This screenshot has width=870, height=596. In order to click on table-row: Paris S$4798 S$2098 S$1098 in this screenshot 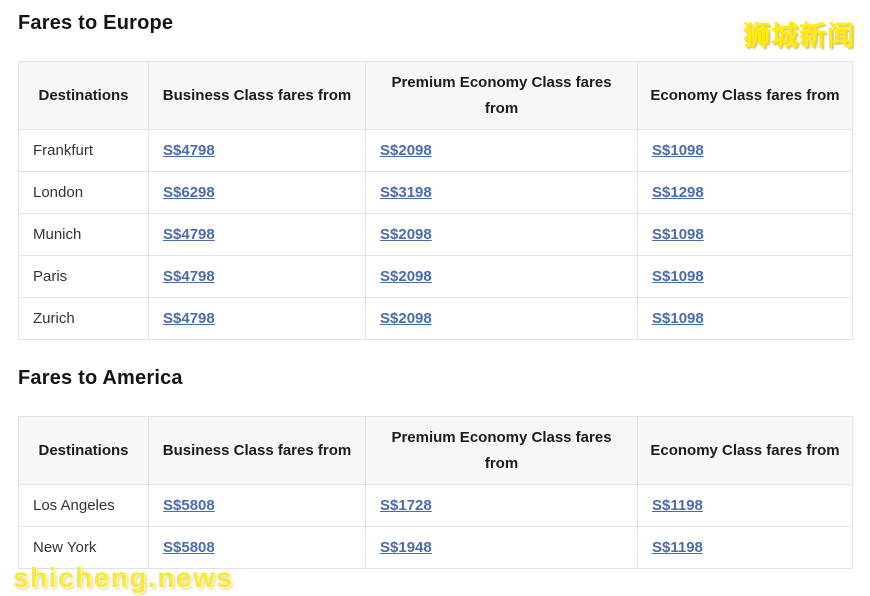, I will do `click(435, 276)`.